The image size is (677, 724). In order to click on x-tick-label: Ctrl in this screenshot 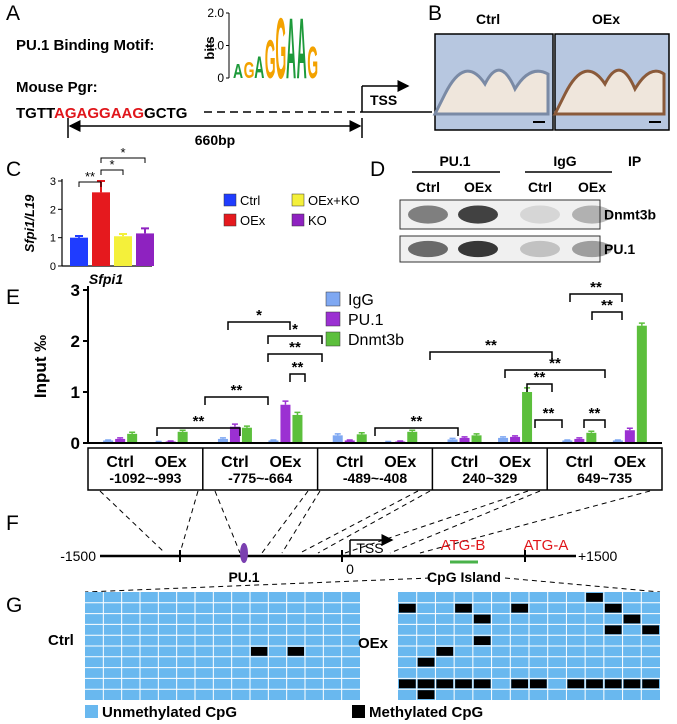, I will do `click(580, 462)`.